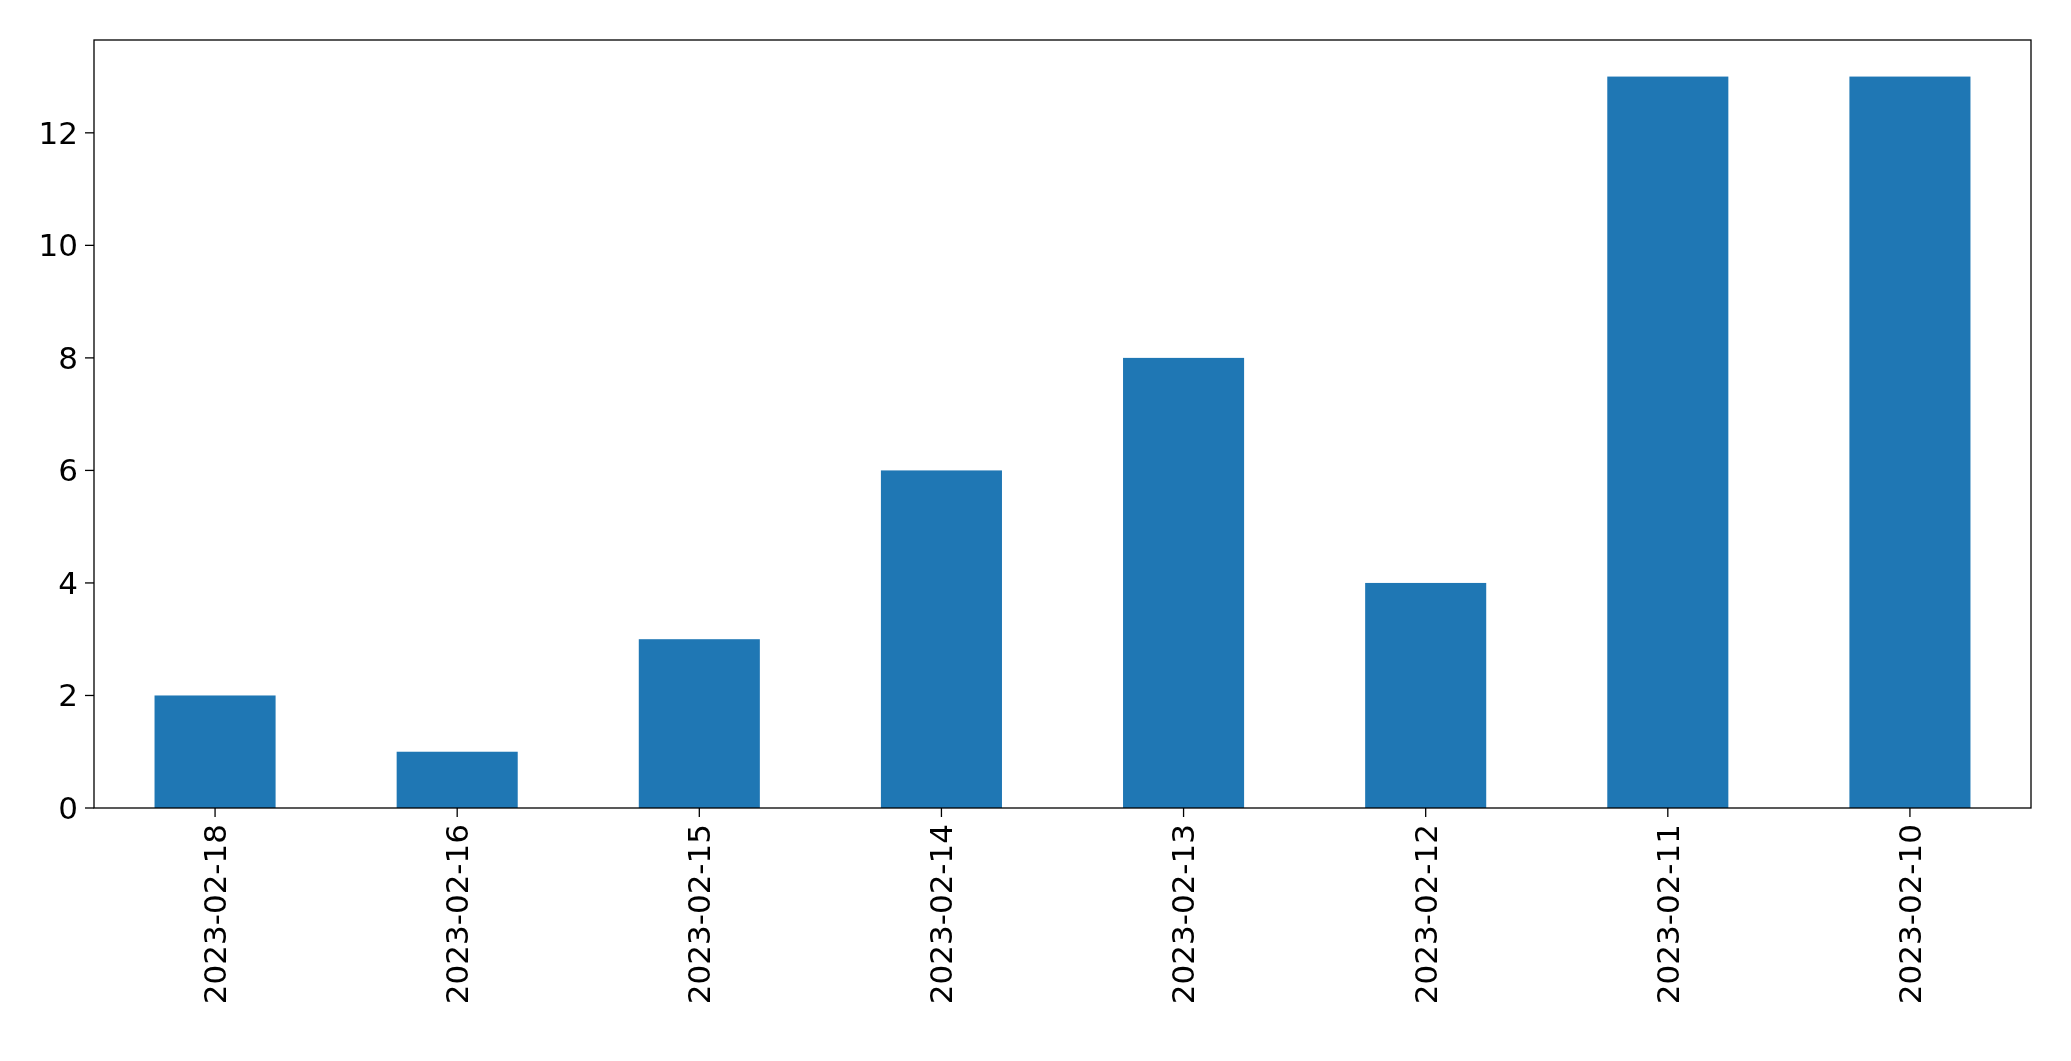 The height and width of the screenshot is (1061, 2071). I want to click on x-tick-label: 2023-02-14, so click(941, 914).